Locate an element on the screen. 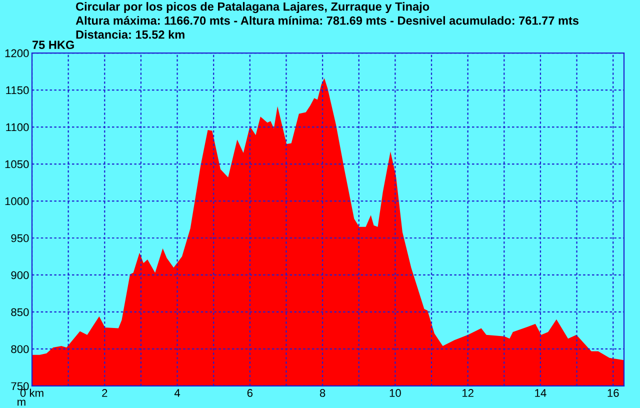 The image size is (640, 408). x-tick-label: 2 is located at coordinates (105, 393).